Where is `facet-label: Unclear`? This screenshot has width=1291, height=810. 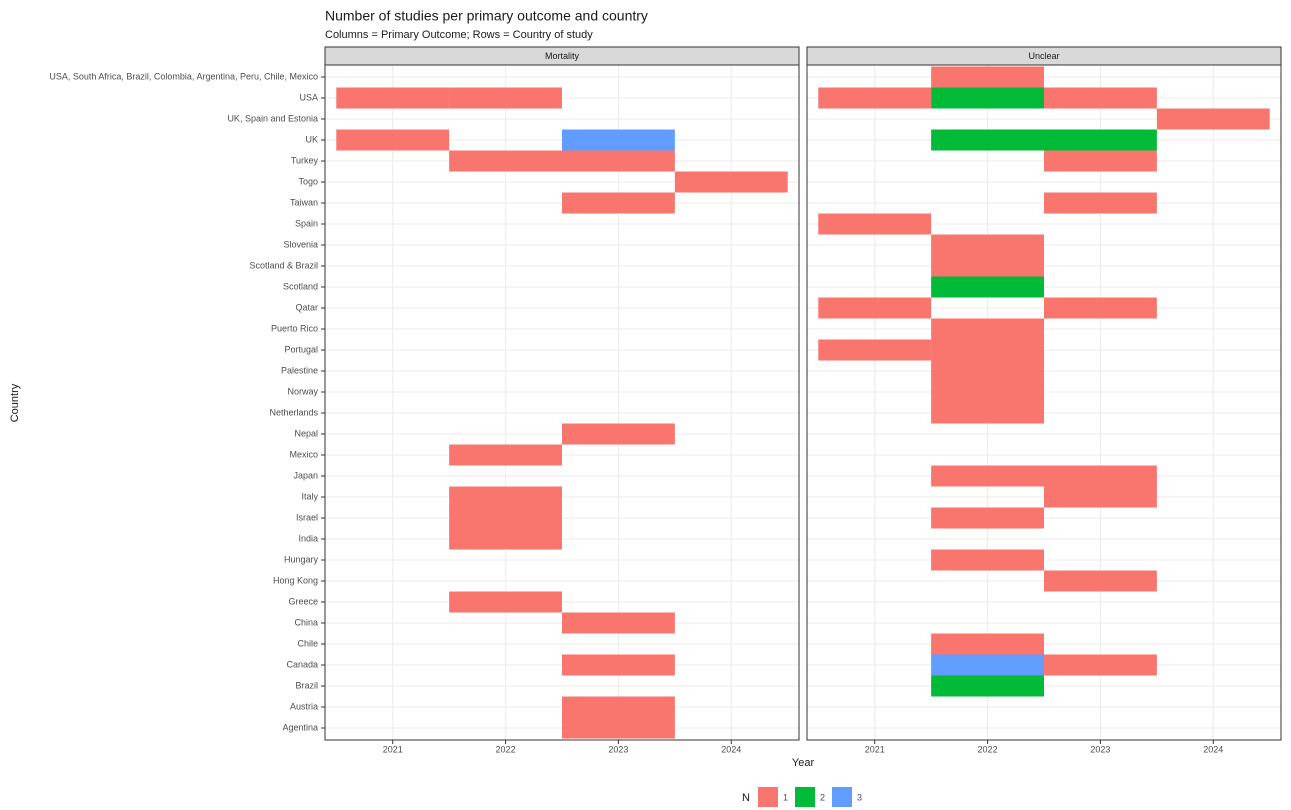 facet-label: Unclear is located at coordinates (1043, 56).